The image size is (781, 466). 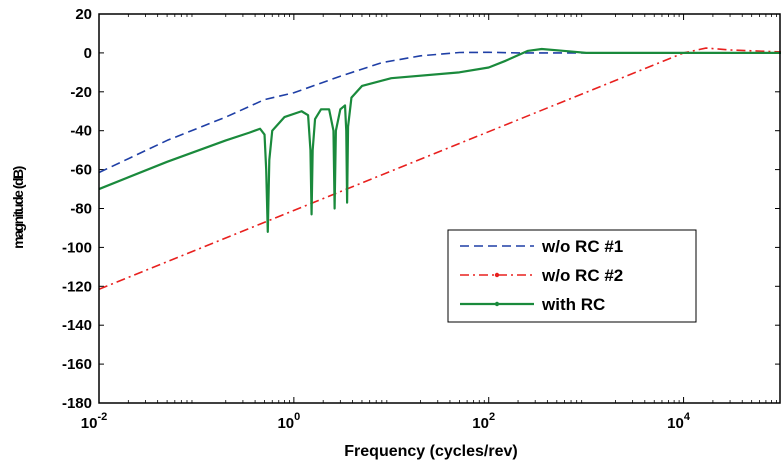 I want to click on y-tick-label: -80, so click(x=81, y=209).